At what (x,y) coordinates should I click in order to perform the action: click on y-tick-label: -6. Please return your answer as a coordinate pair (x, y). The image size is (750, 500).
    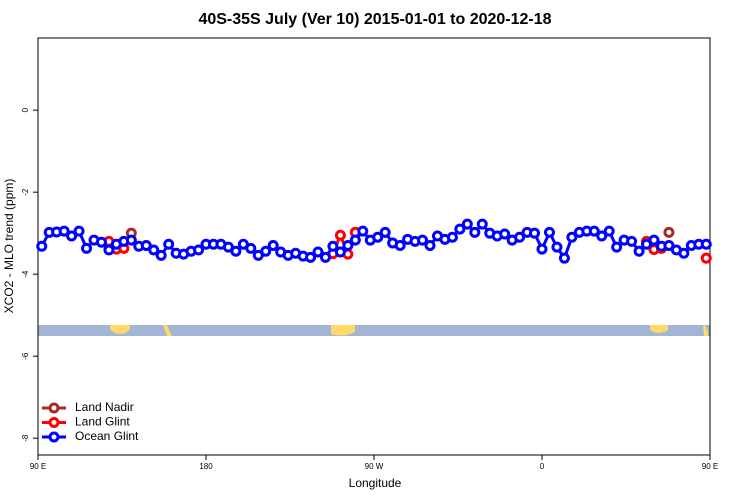
    Looking at the image, I should click on (25, 356).